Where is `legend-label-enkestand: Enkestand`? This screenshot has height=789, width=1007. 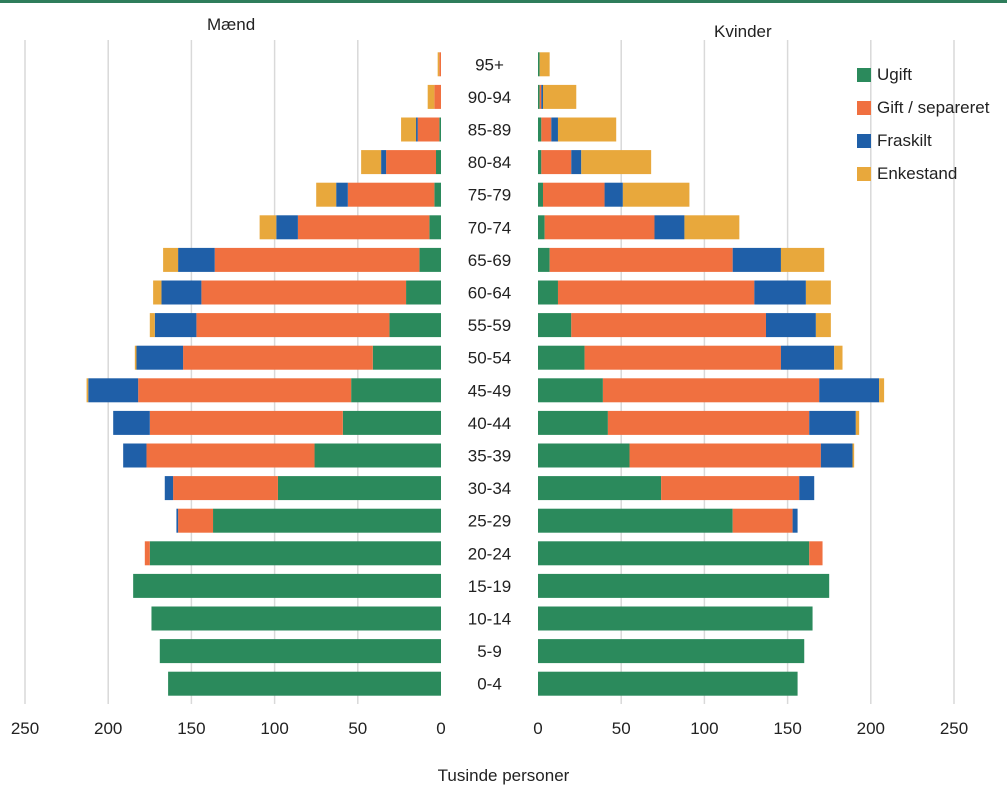
legend-label-enkestand: Enkestand is located at coordinates (917, 173).